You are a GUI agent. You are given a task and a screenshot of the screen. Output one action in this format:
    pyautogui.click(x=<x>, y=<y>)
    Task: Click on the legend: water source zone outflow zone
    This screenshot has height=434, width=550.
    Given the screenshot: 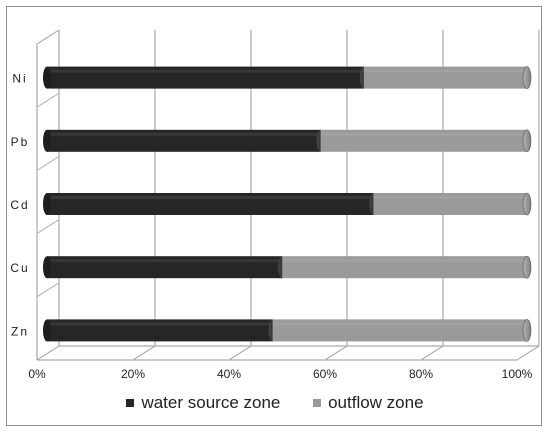 What is the action you would take?
    pyautogui.click(x=275, y=403)
    